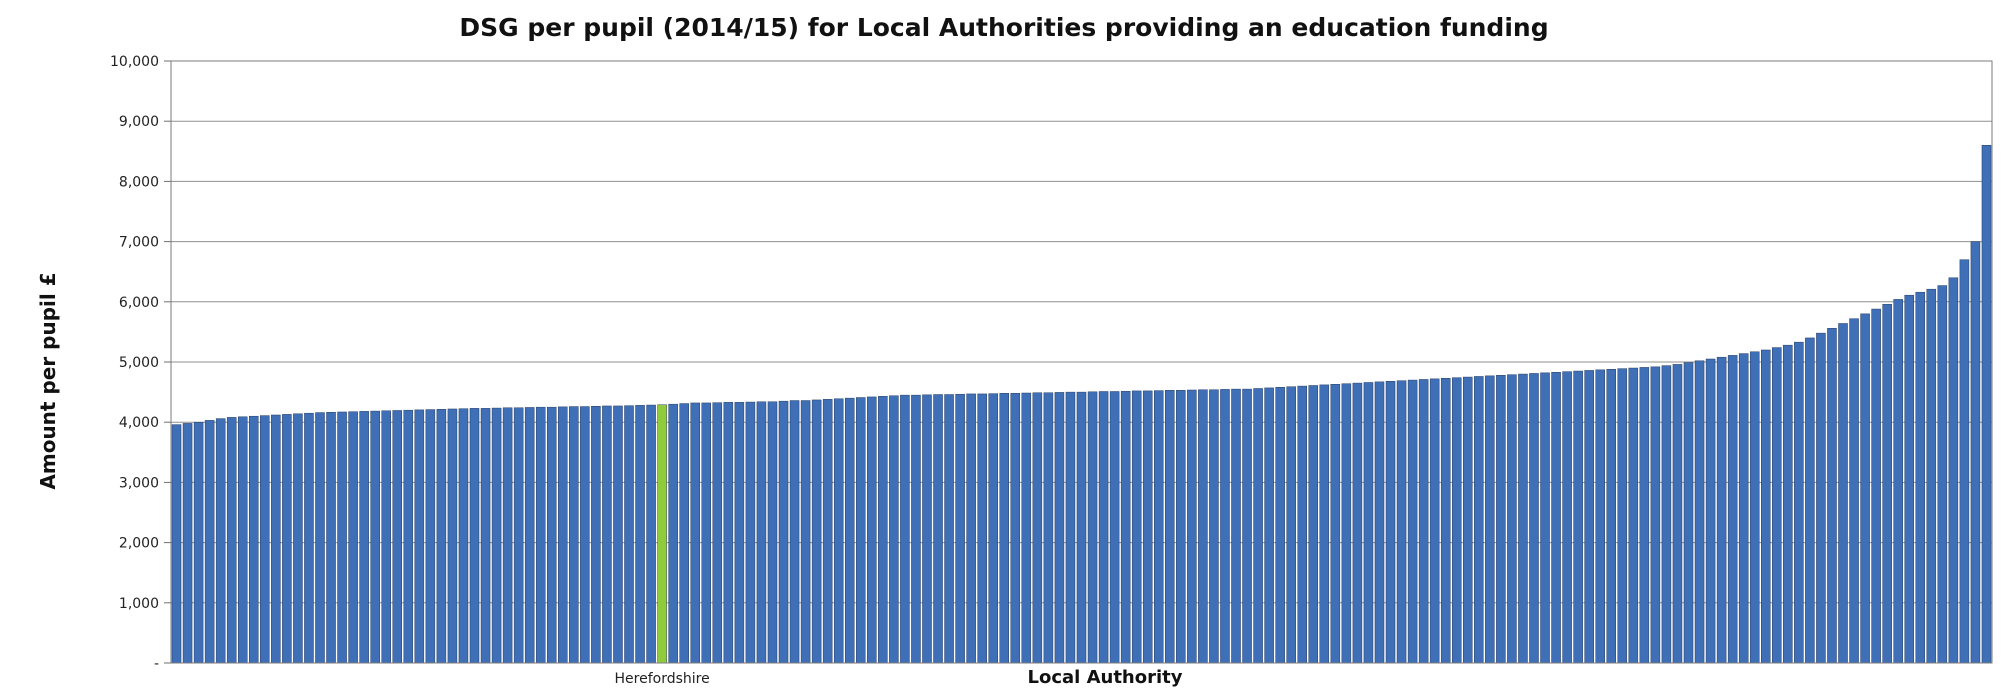 The height and width of the screenshot is (697, 2008). What do you see at coordinates (139, 243) in the screenshot?
I see `y-tick-label: 7,000` at bounding box center [139, 243].